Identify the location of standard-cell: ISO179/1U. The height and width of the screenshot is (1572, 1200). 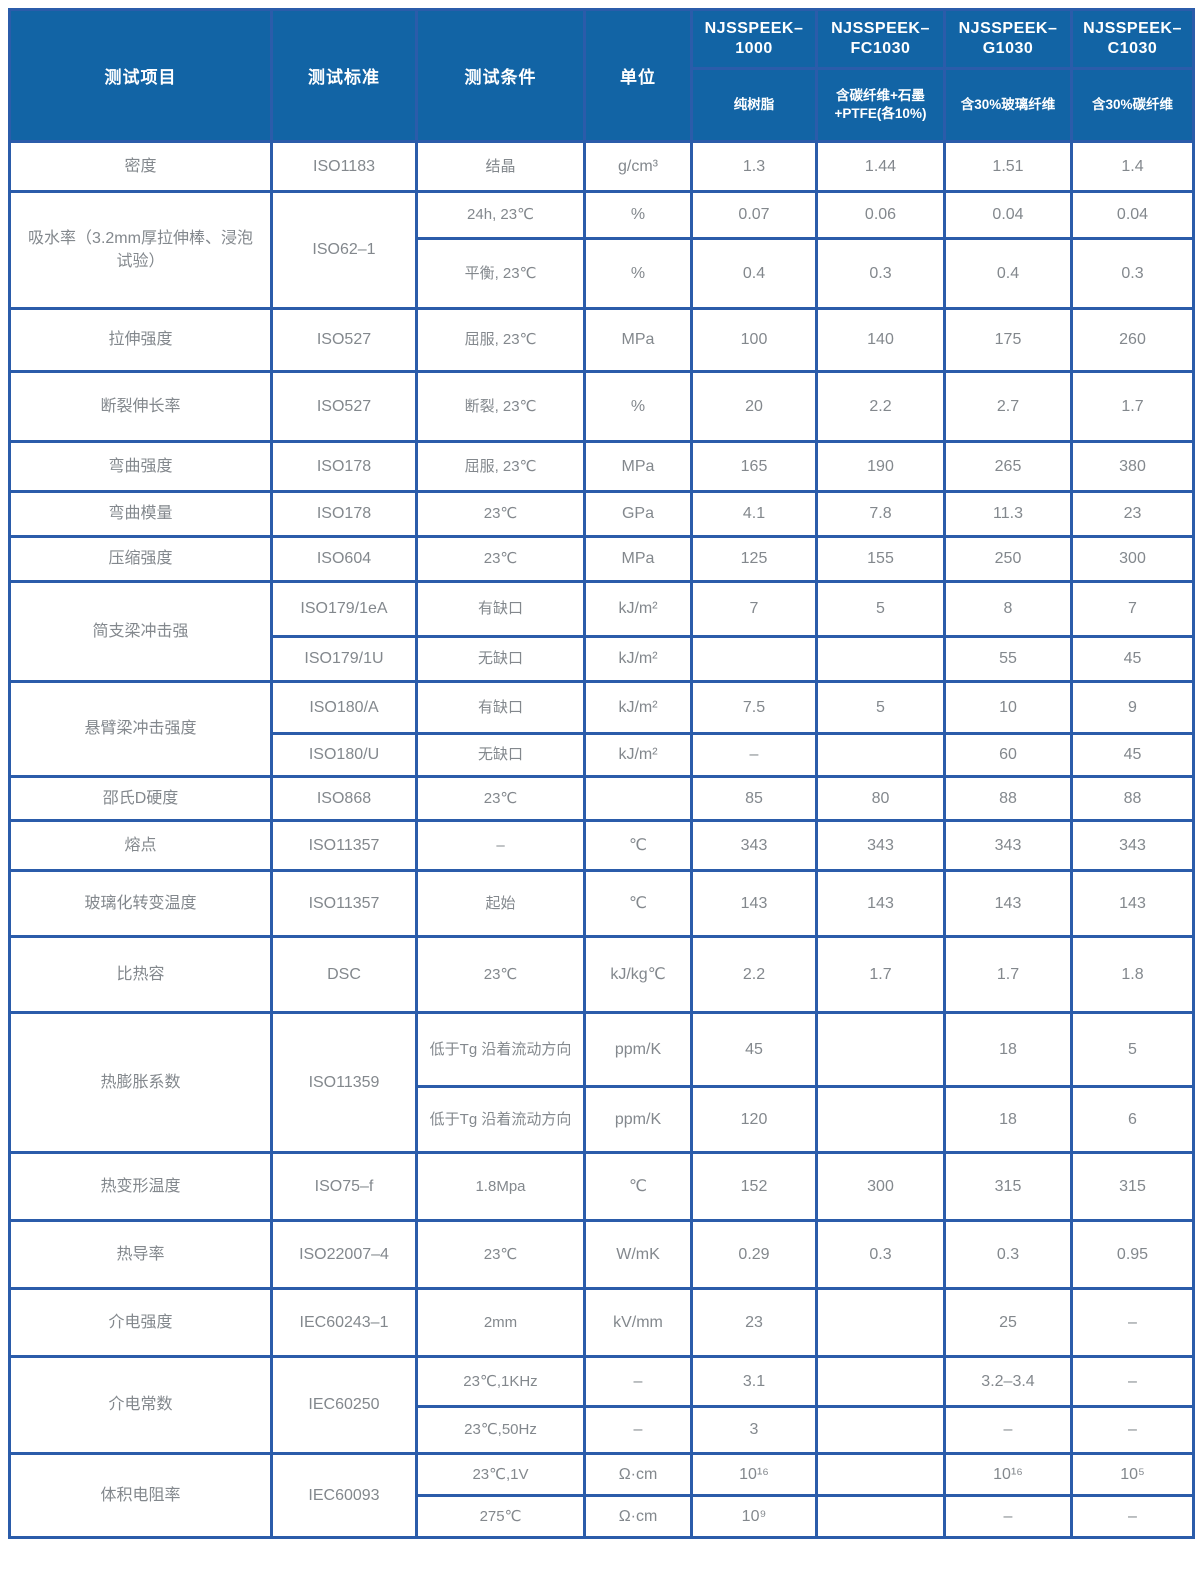
(344, 659).